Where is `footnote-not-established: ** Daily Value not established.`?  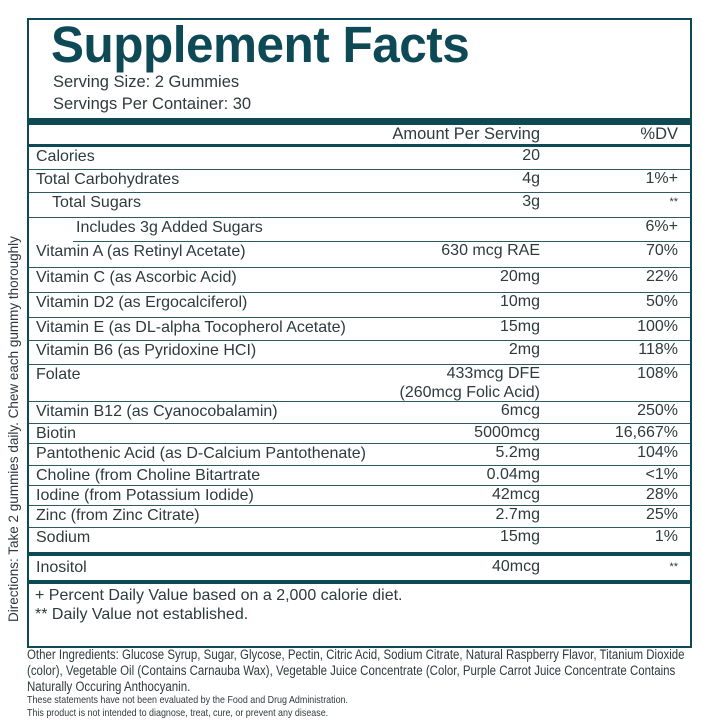 footnote-not-established: ** Daily Value not established. is located at coordinates (142, 614).